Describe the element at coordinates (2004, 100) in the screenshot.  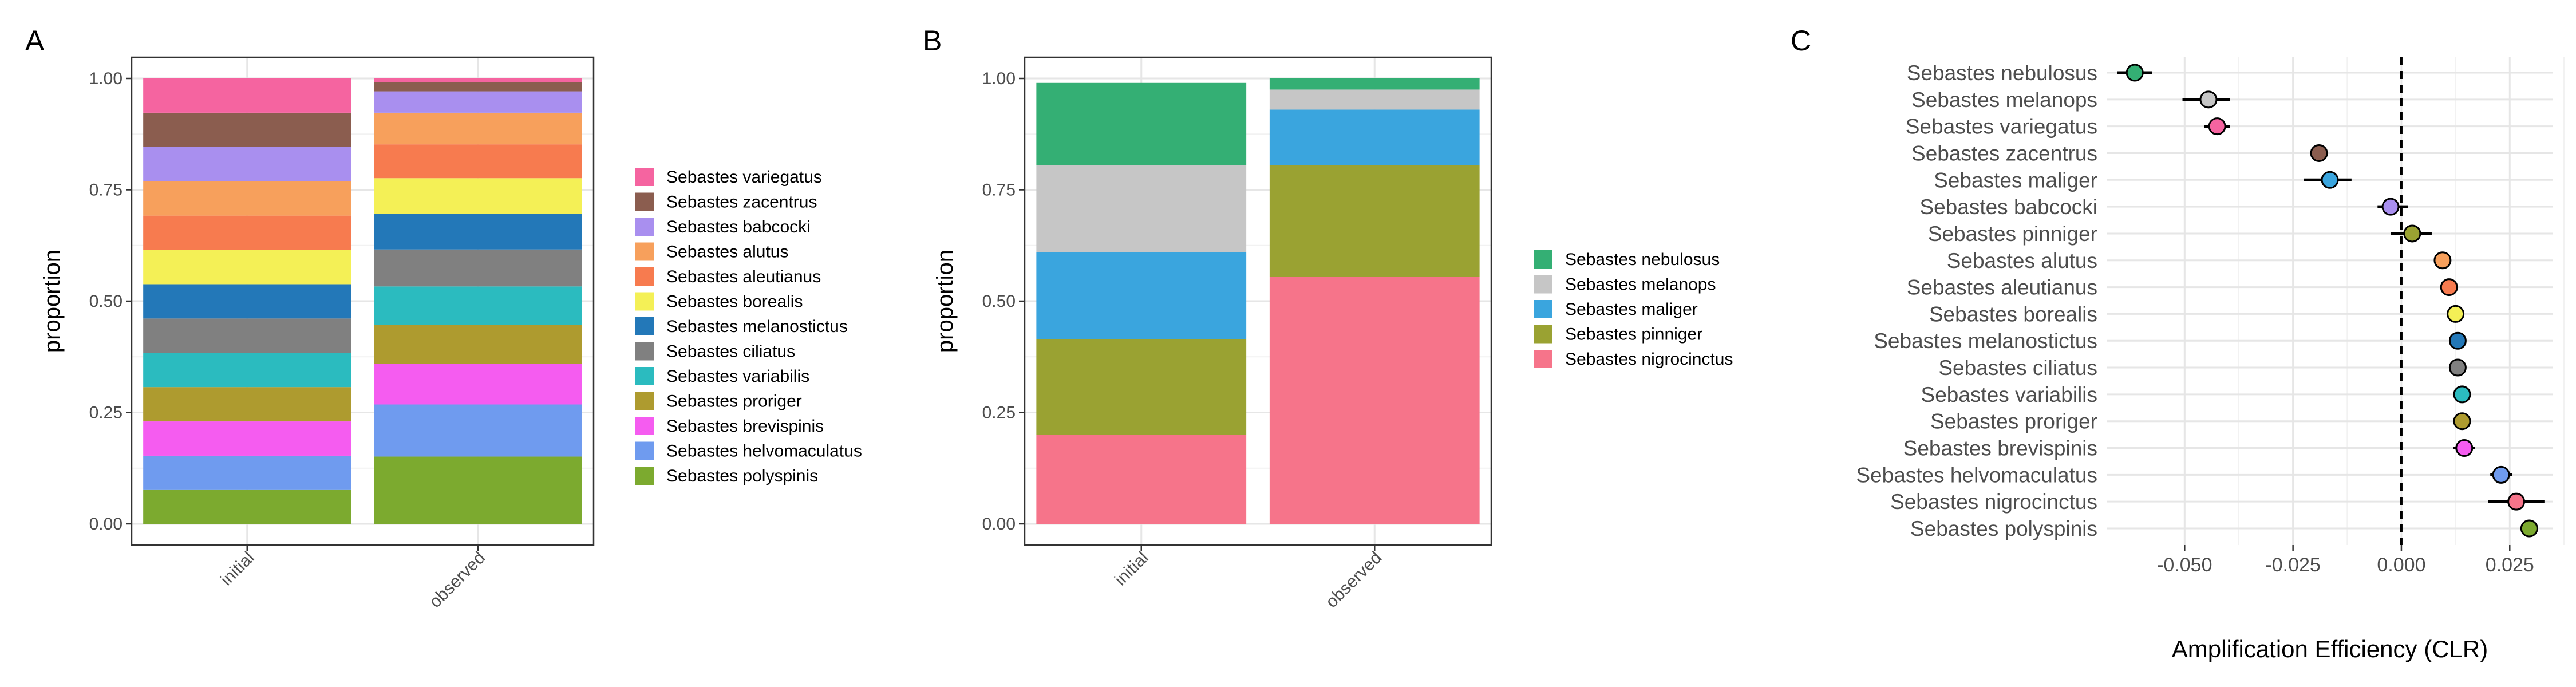
I see `y-category-label: Sebastes melanops` at that location.